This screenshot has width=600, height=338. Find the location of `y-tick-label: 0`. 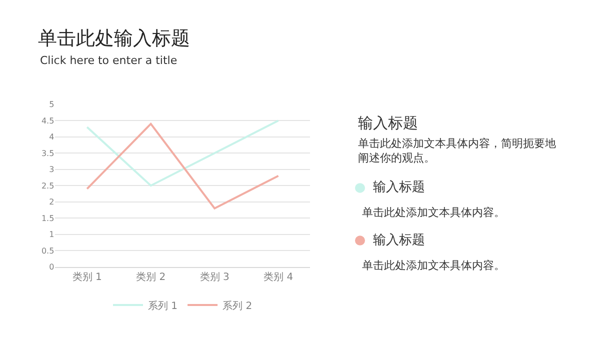

y-tick-label: 0 is located at coordinates (51, 267).